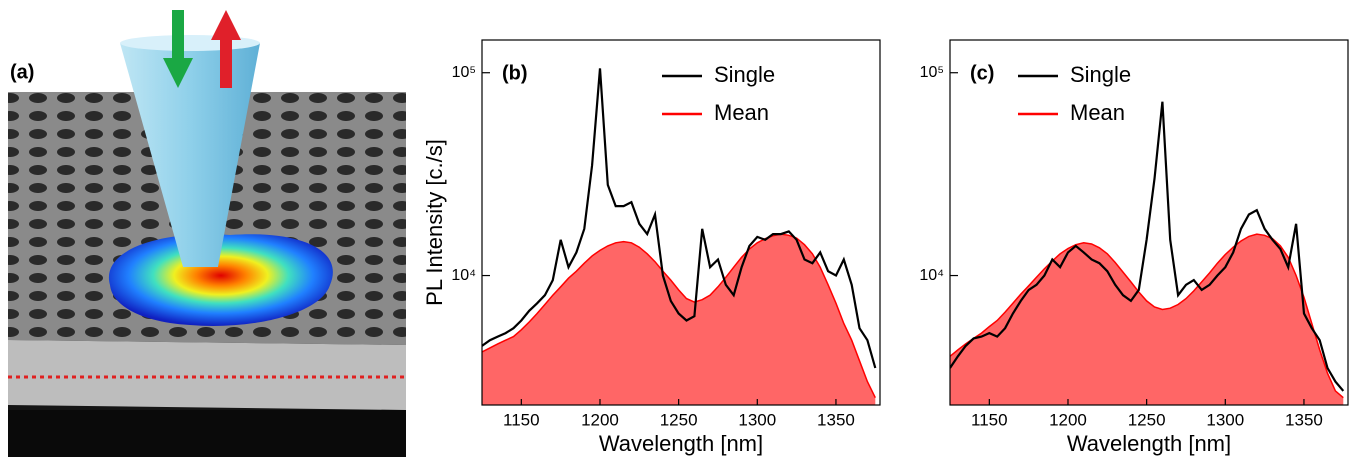 This screenshot has width=1351, height=466. What do you see at coordinates (434, 222) in the screenshot?
I see `y-axis-label: PL Intensity [c./s]` at bounding box center [434, 222].